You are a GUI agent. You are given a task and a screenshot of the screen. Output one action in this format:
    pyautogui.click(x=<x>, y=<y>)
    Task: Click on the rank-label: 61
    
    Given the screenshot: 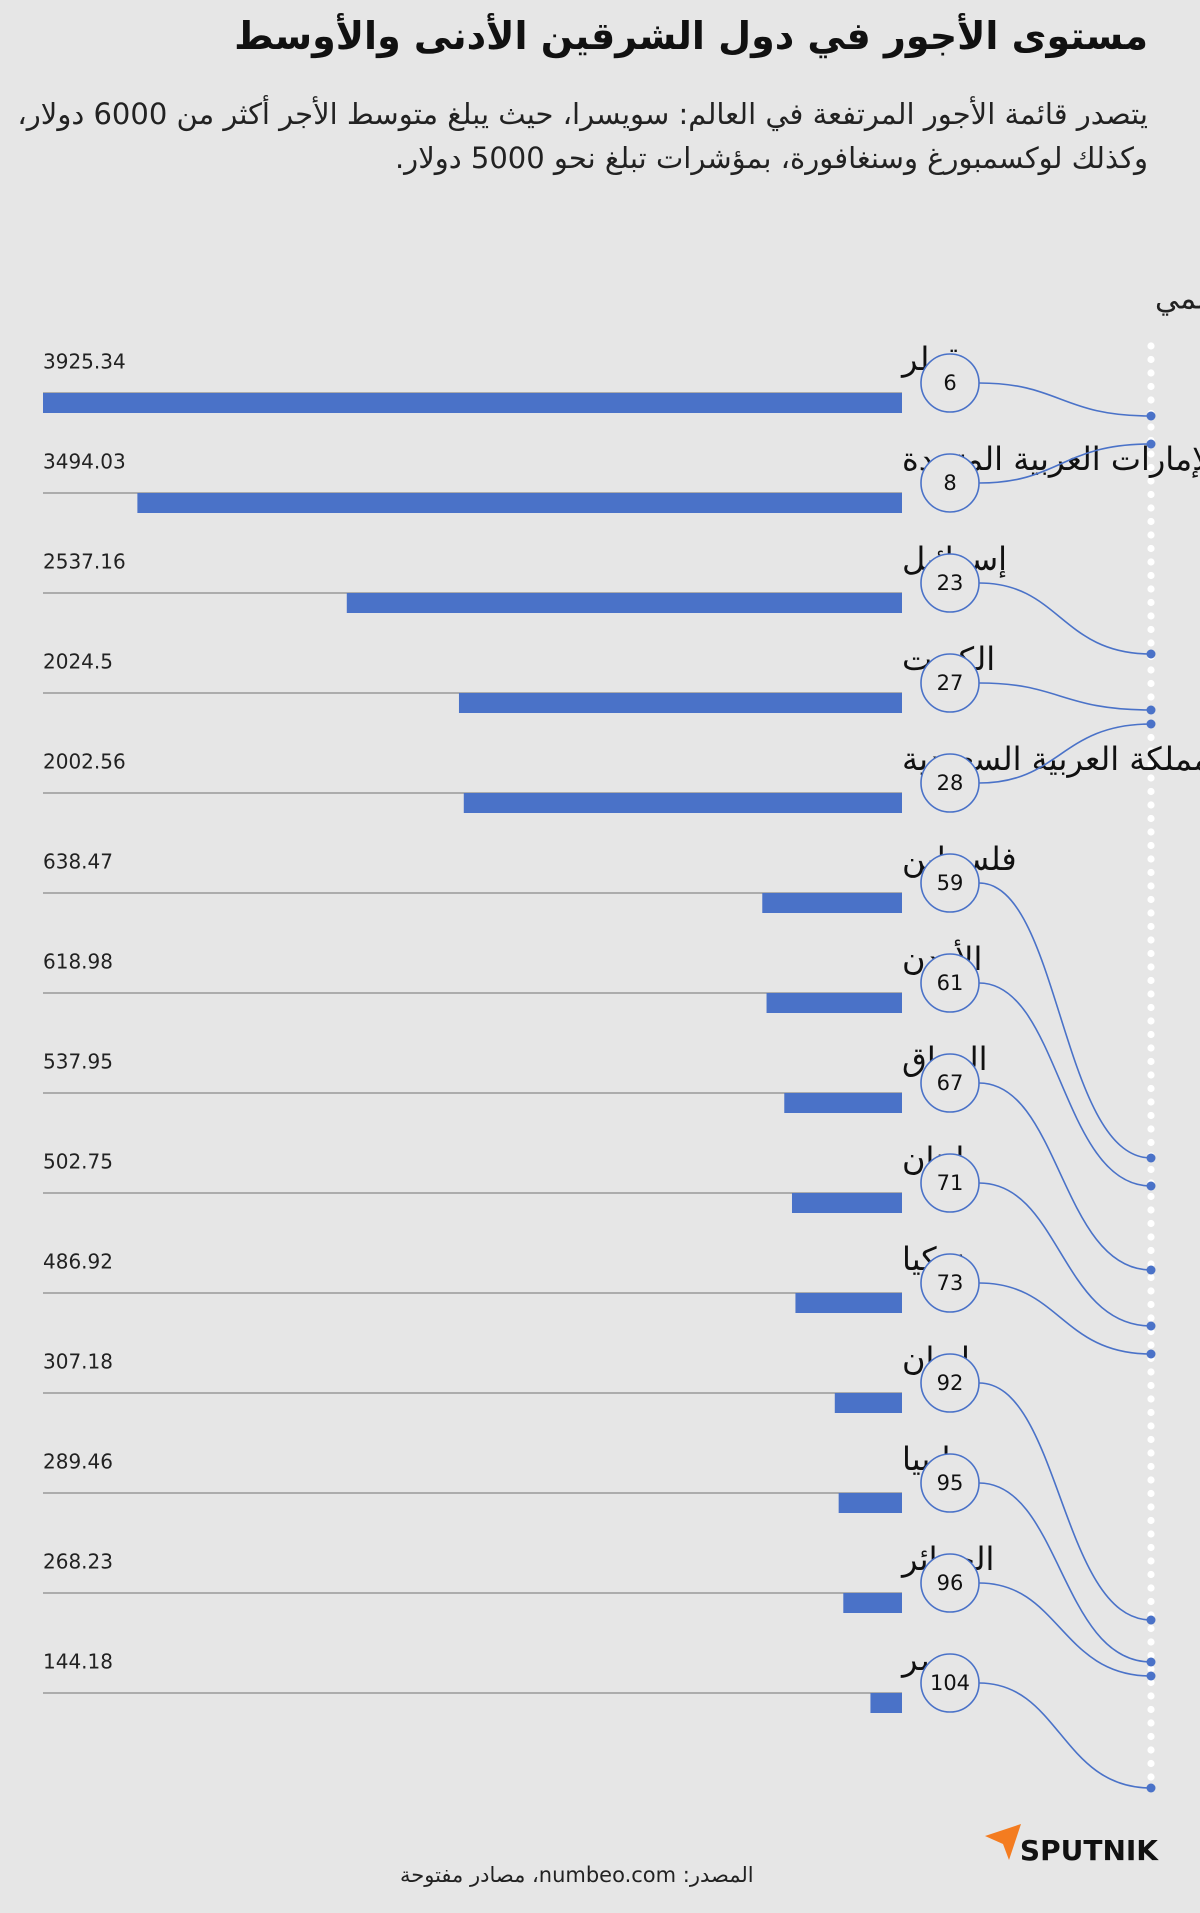 What is the action you would take?
    pyautogui.click(x=950, y=983)
    